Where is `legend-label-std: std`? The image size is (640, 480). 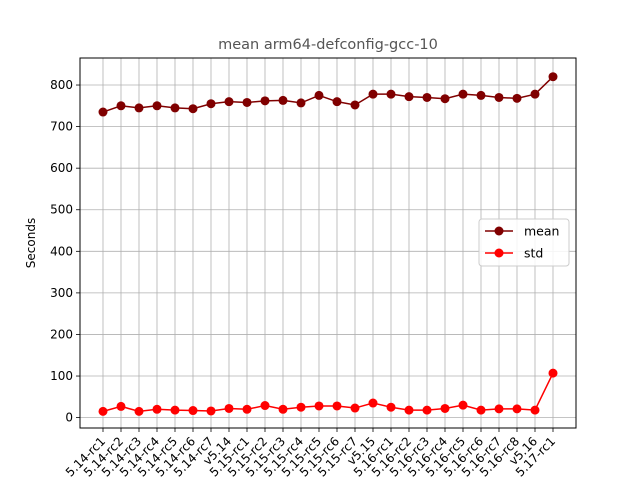
legend-label-std: std is located at coordinates (533, 253).